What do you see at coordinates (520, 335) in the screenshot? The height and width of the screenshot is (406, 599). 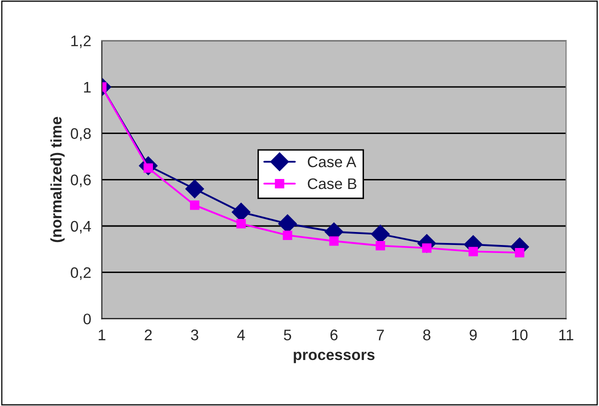 I see `x-tick-label: 10` at bounding box center [520, 335].